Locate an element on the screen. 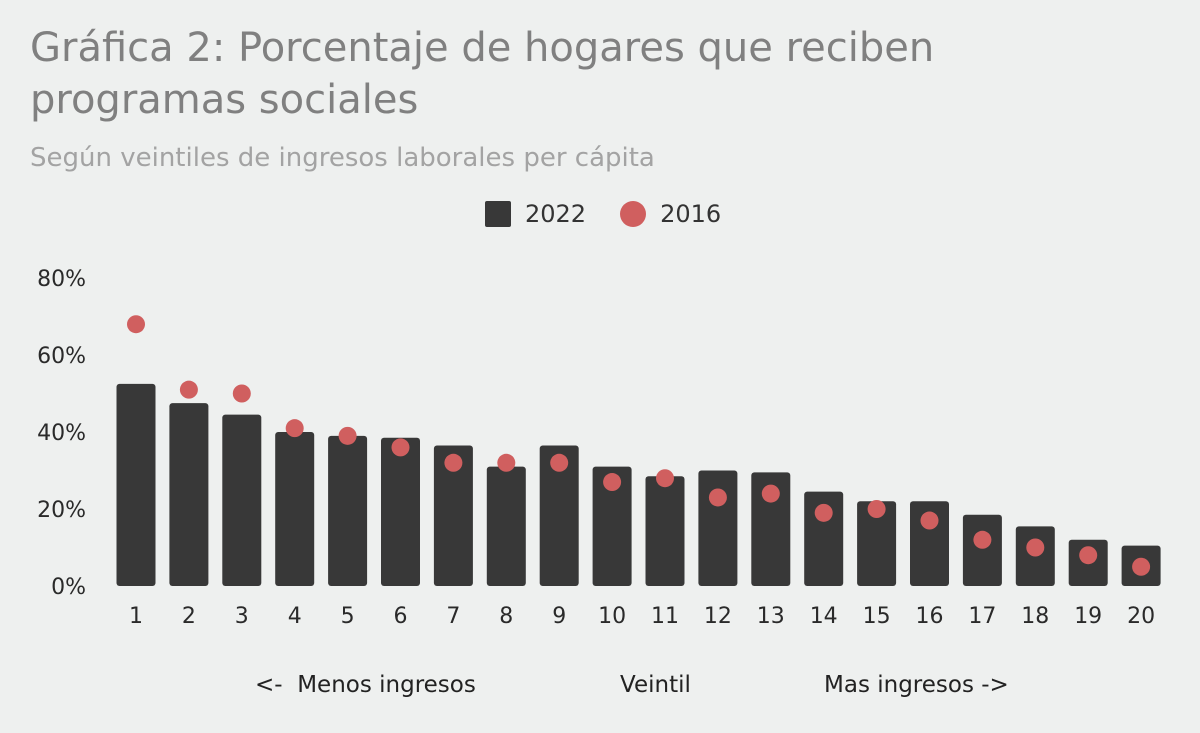  x-tick-label: 18 is located at coordinates (1035, 616).